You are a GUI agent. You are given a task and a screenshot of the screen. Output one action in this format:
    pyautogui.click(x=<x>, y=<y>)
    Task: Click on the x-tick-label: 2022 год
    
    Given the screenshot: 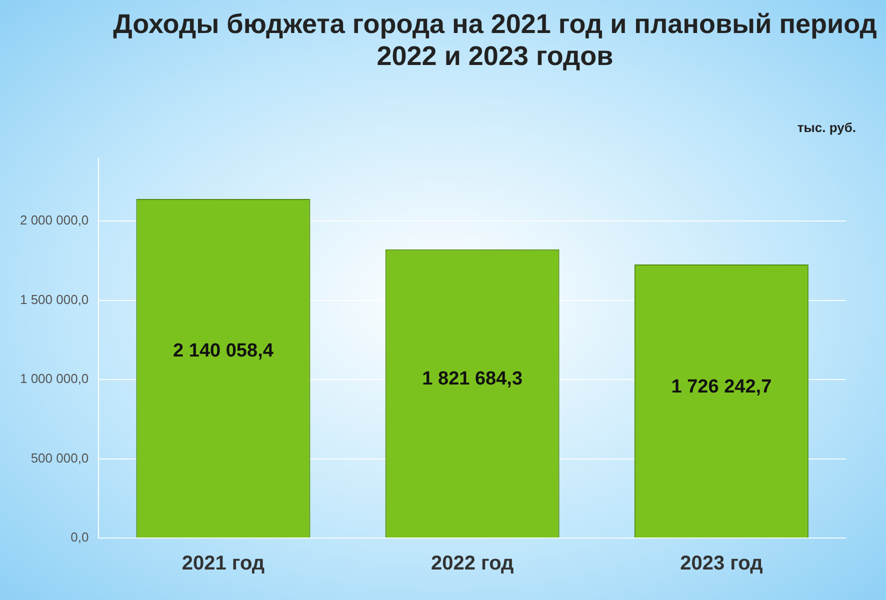 What is the action you would take?
    pyautogui.click(x=472, y=563)
    